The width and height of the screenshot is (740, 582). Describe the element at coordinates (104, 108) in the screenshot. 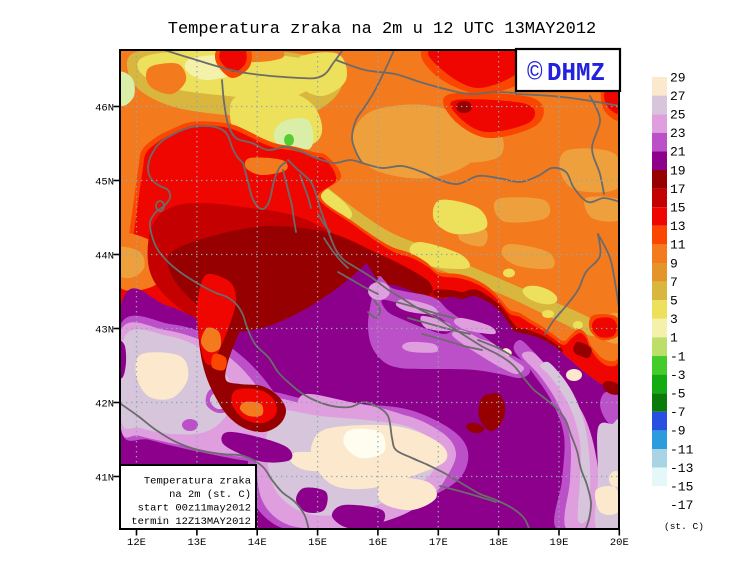

I see `svg-text: 46N` at that location.